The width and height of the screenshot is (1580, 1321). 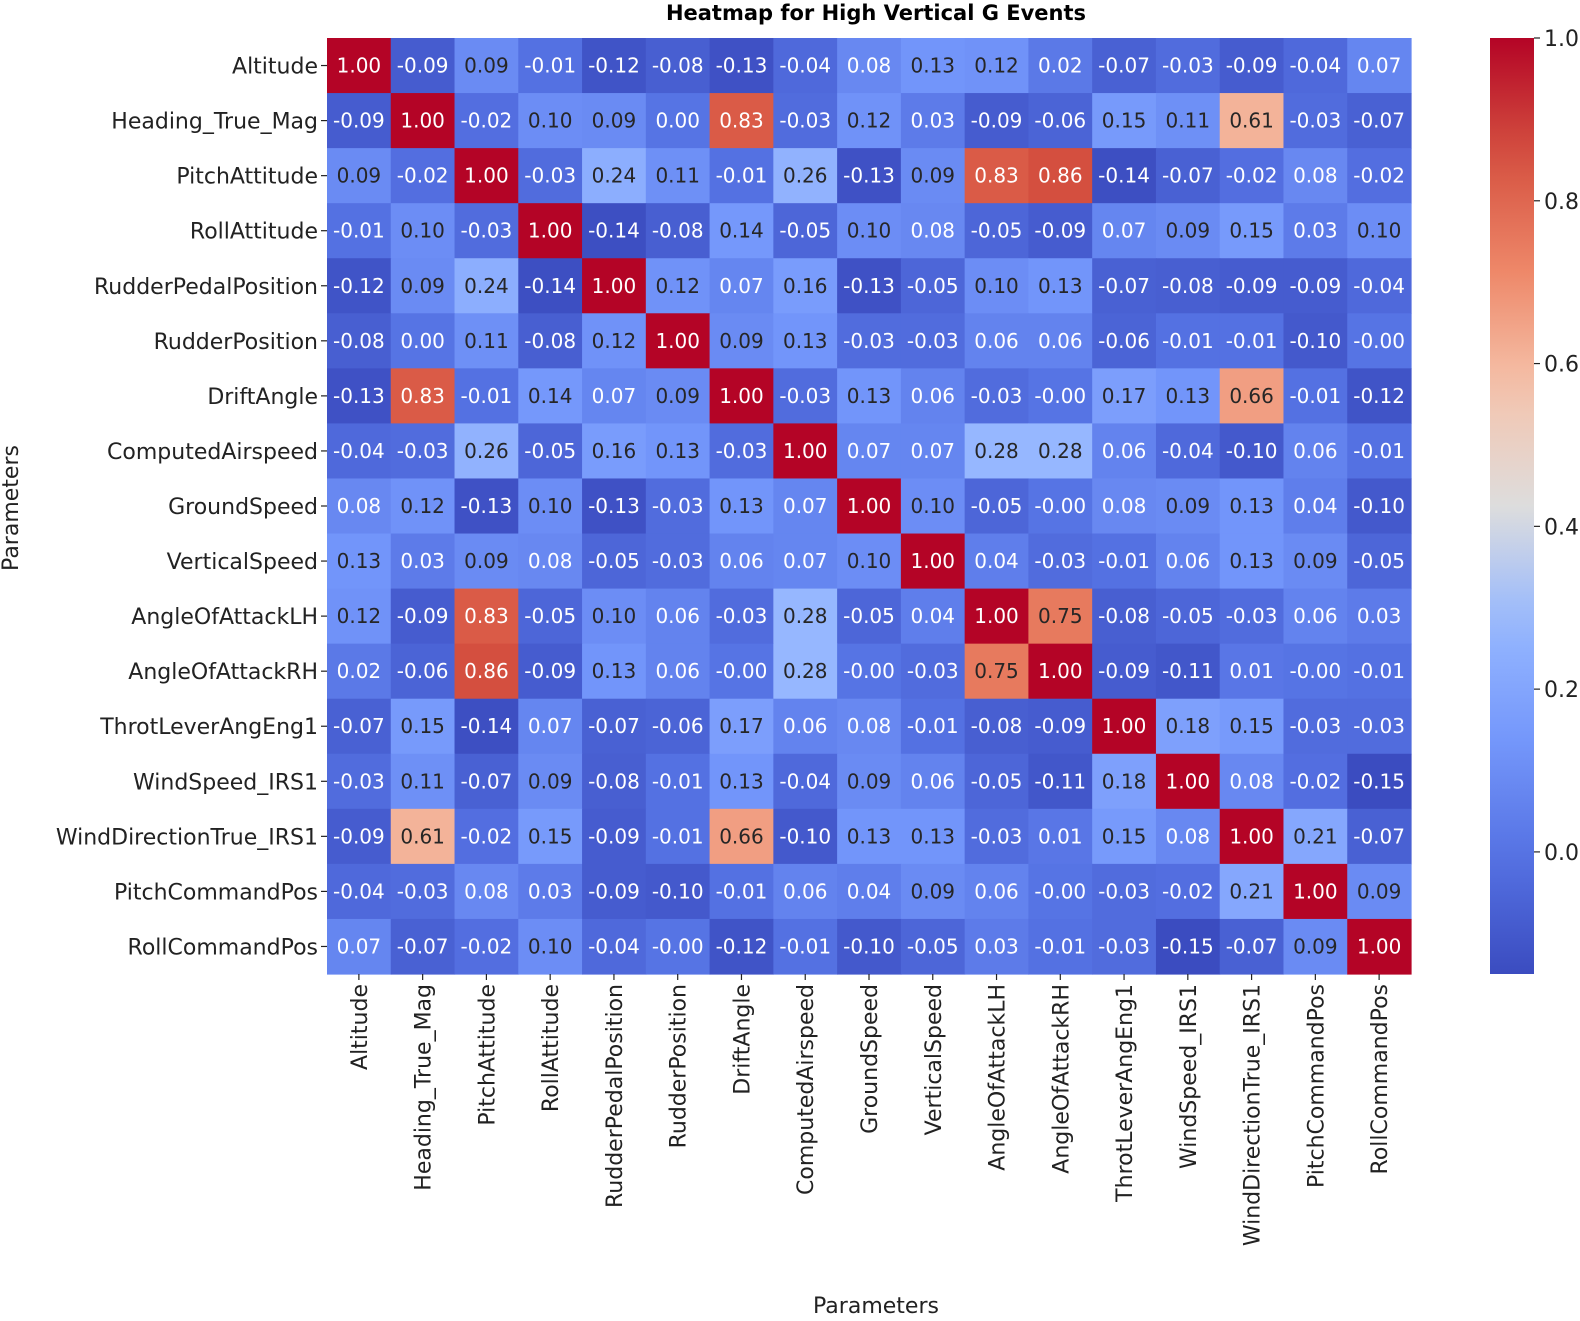 What do you see at coordinates (678, 946) in the screenshot?
I see `cell-value-label: -0.00` at bounding box center [678, 946].